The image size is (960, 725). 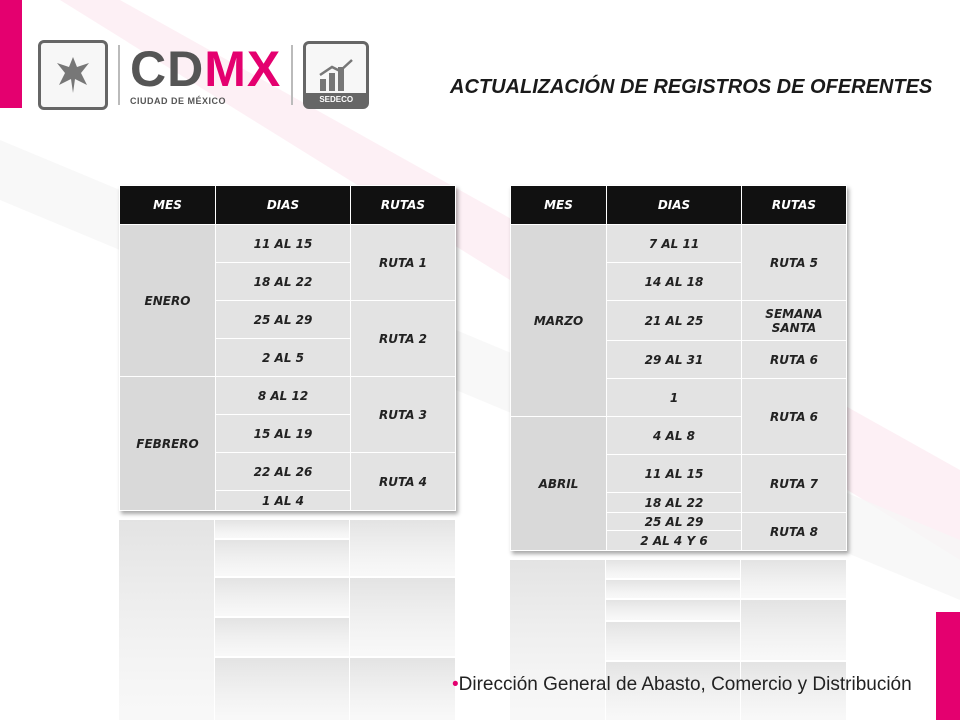 I want to click on month-cell: FEBRERO, so click(x=167, y=443).